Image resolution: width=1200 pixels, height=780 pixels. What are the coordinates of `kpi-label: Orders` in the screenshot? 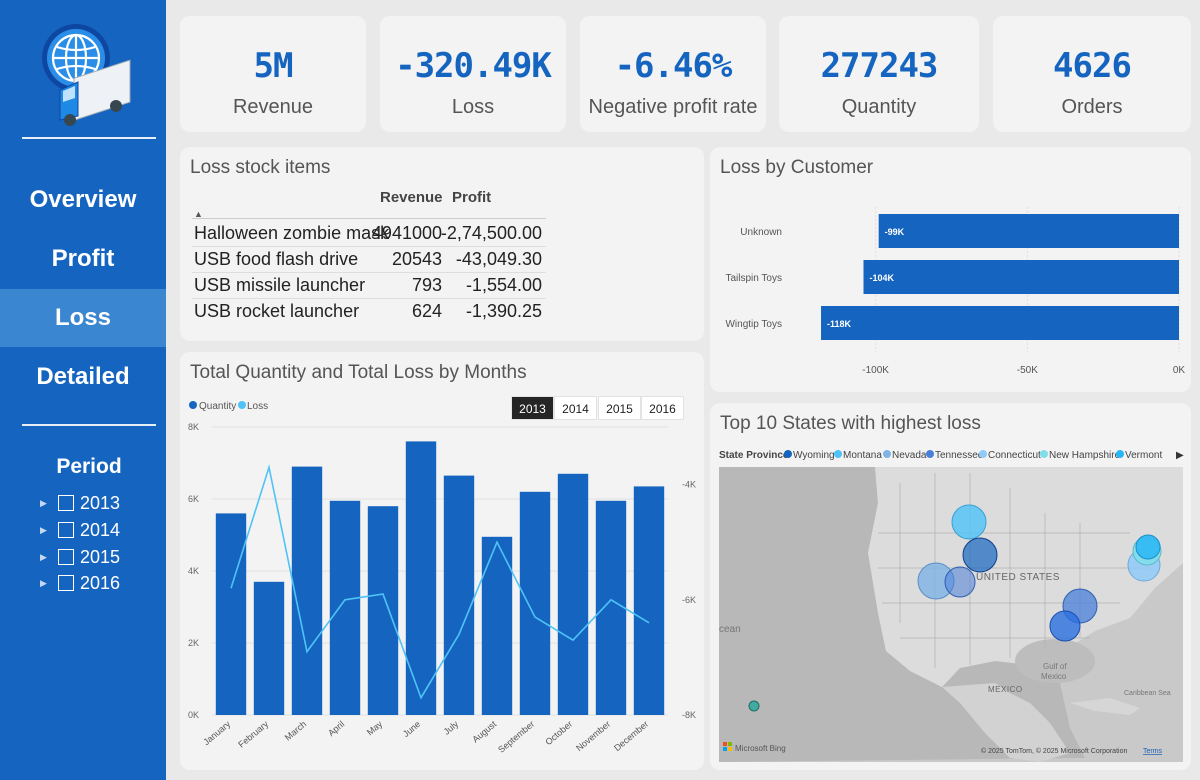 It's located at (1092, 107).